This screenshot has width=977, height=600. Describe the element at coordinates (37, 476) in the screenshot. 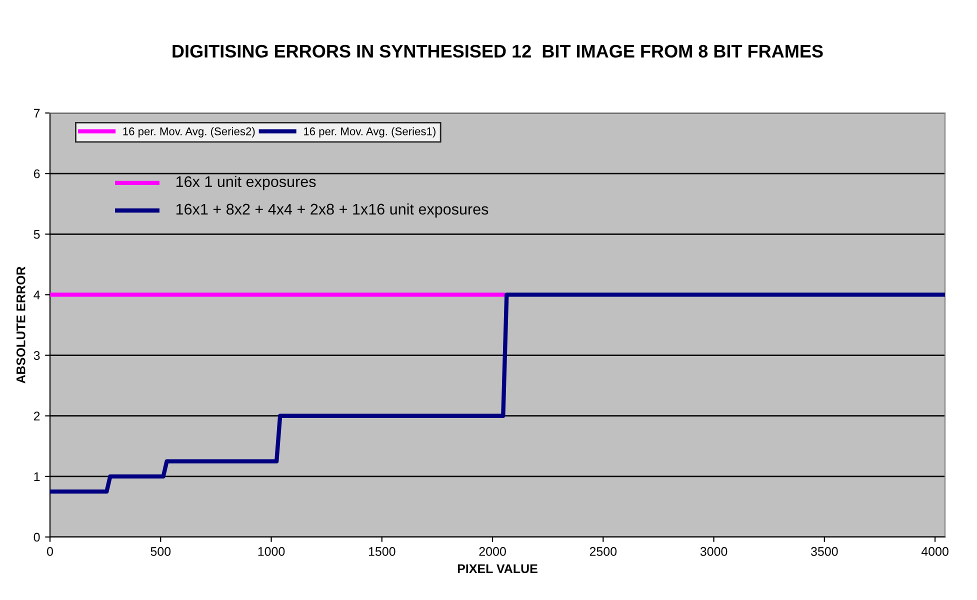

I see `y-tick-label: 1` at that location.